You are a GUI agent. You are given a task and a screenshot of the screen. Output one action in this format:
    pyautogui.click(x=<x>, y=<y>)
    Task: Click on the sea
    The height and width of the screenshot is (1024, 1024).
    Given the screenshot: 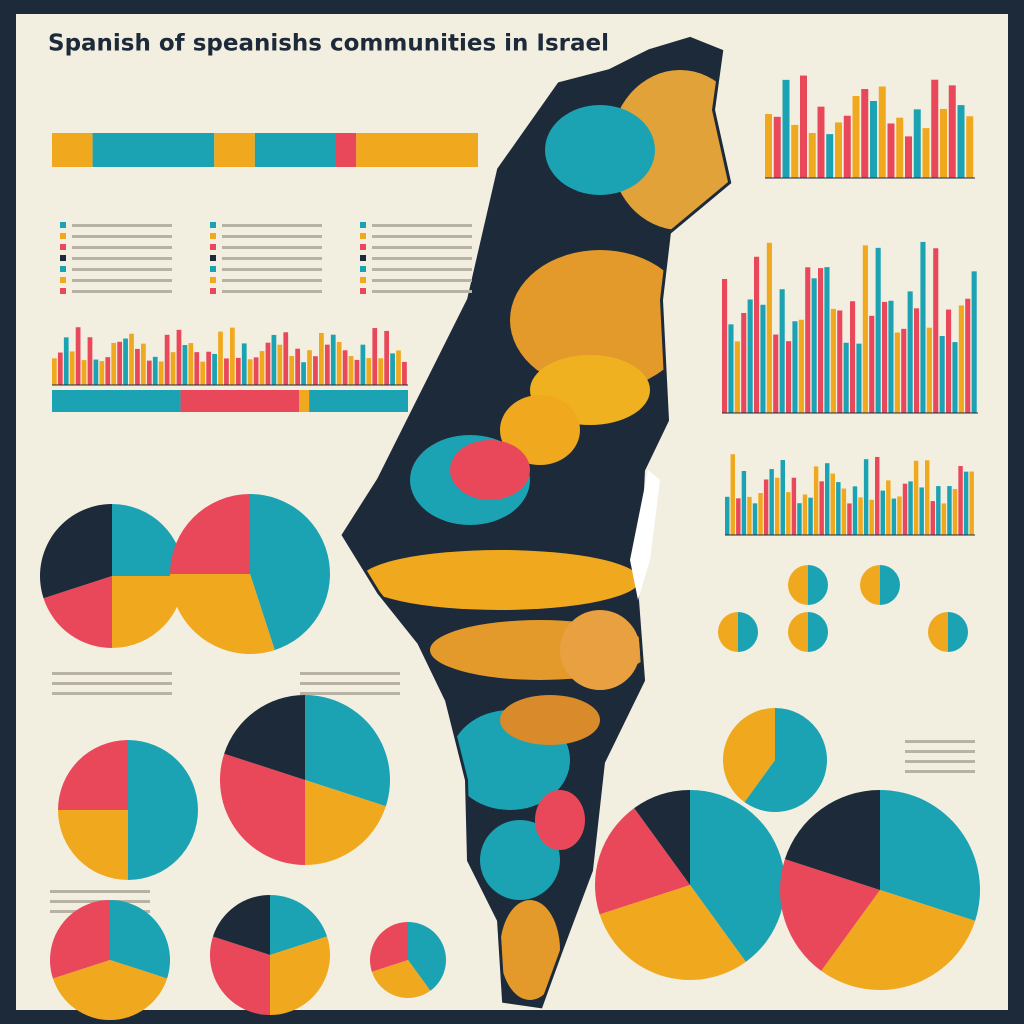 What is the action you would take?
    pyautogui.click(x=645, y=535)
    